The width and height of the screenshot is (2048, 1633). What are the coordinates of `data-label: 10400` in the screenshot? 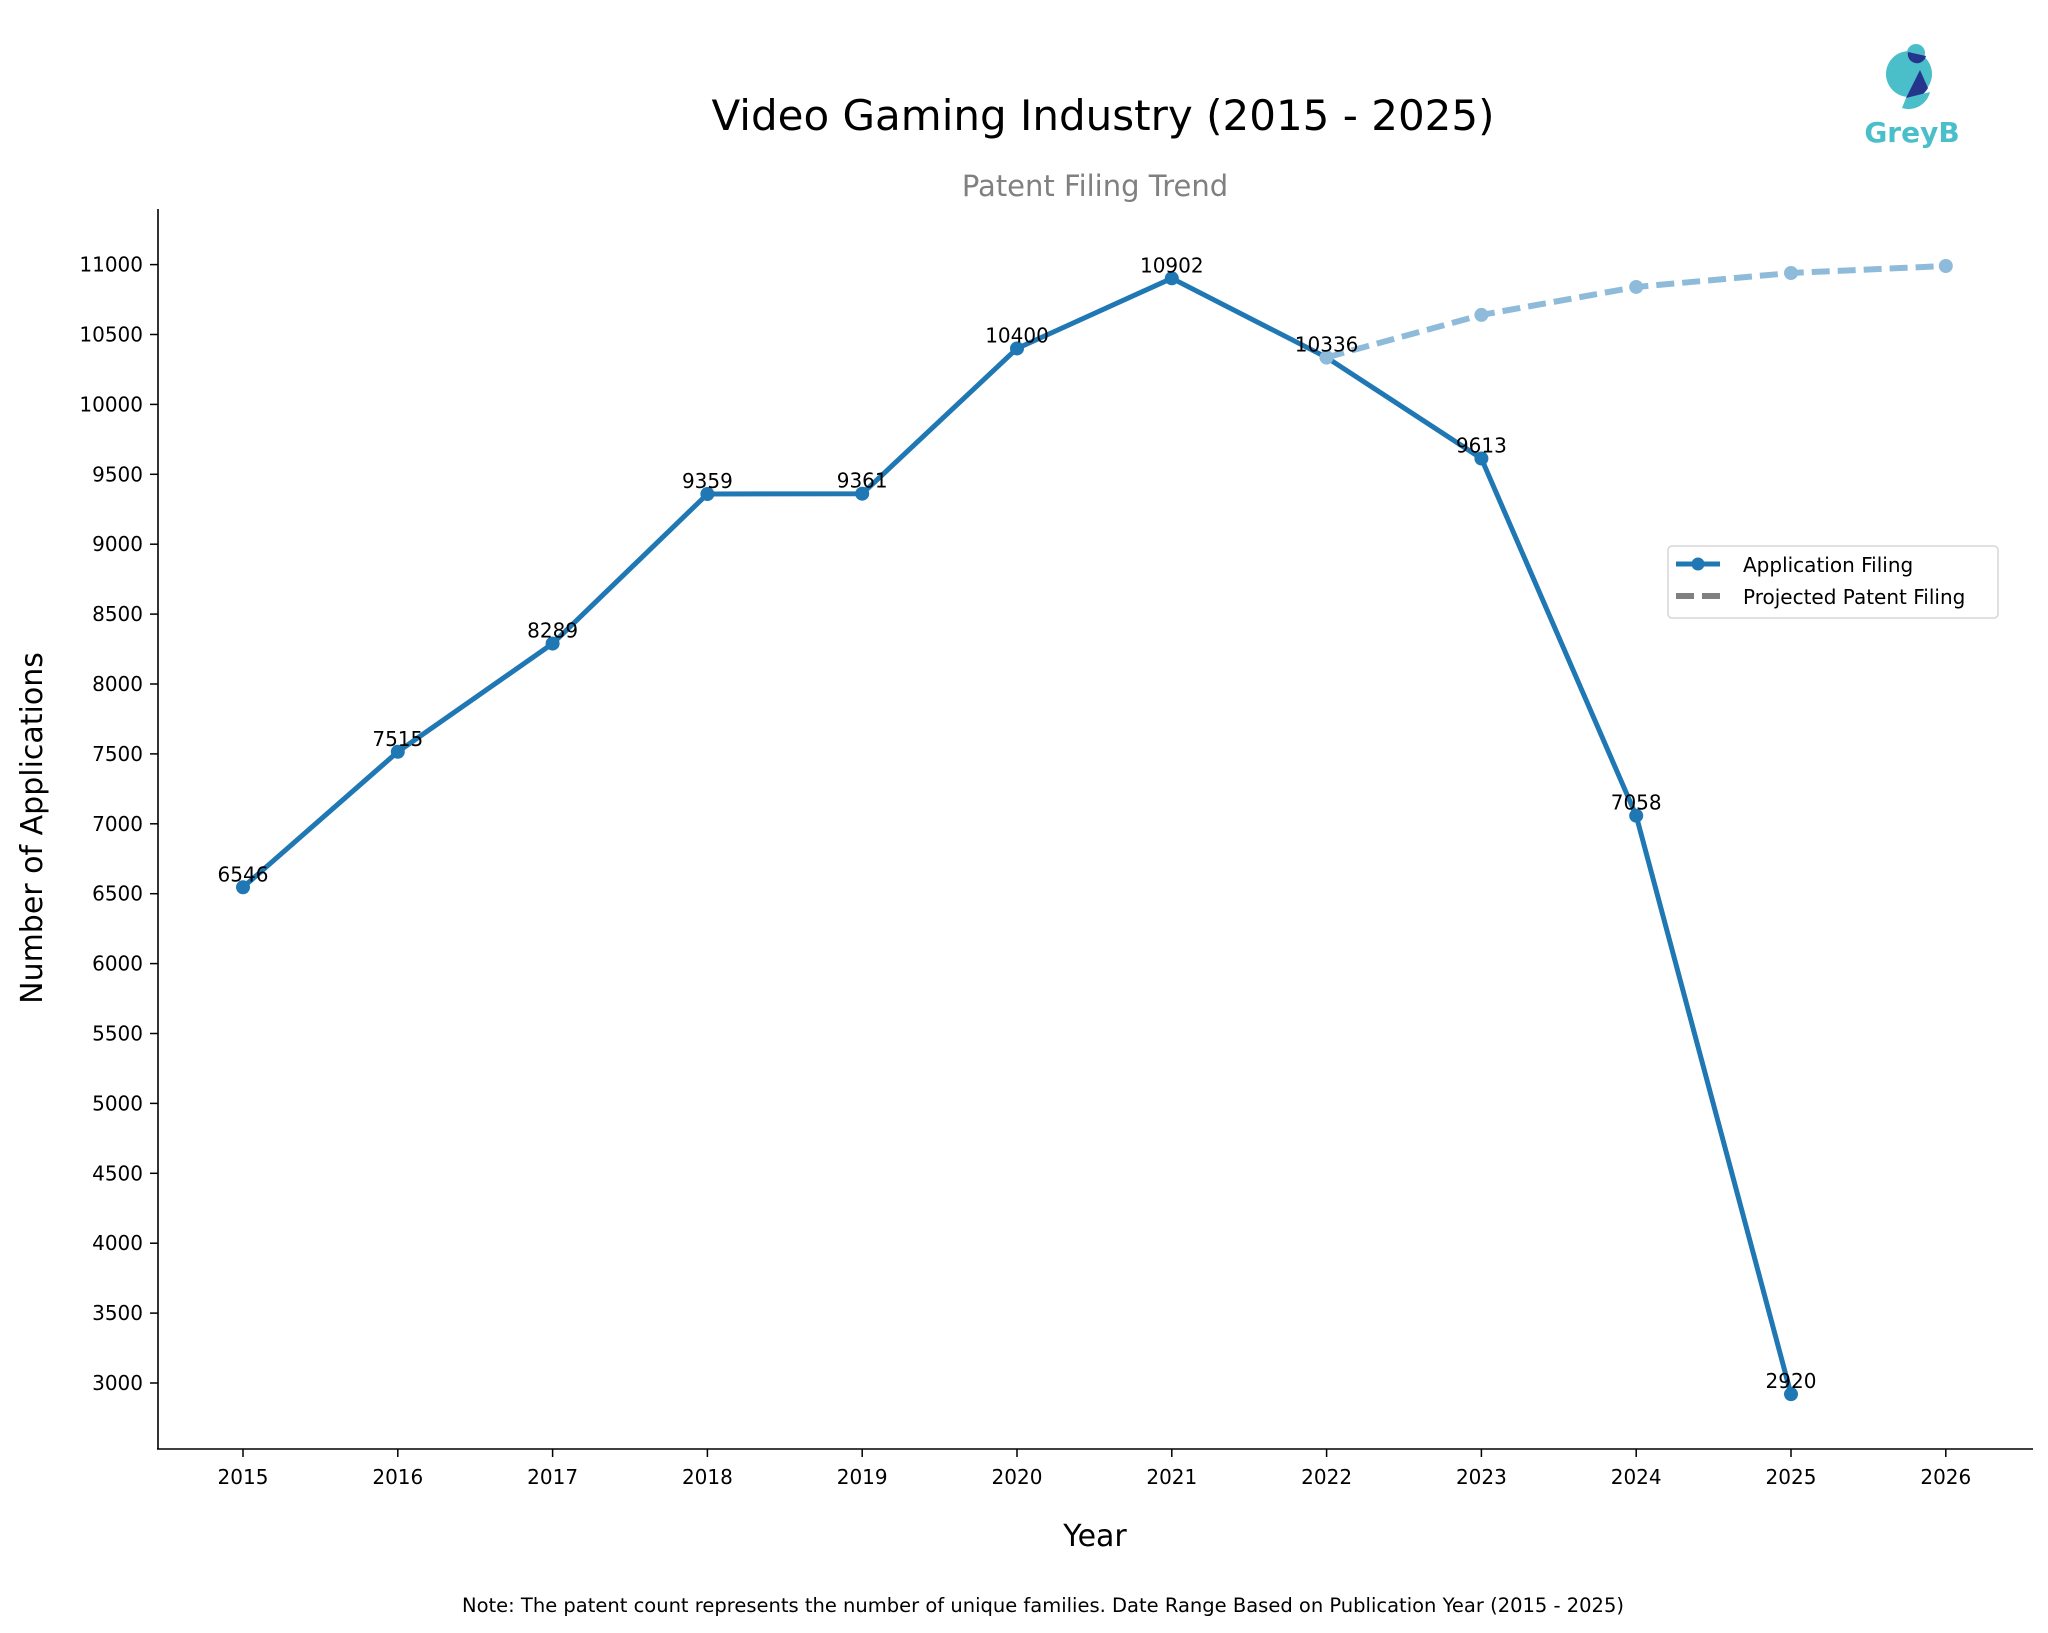 It's located at (1017, 335).